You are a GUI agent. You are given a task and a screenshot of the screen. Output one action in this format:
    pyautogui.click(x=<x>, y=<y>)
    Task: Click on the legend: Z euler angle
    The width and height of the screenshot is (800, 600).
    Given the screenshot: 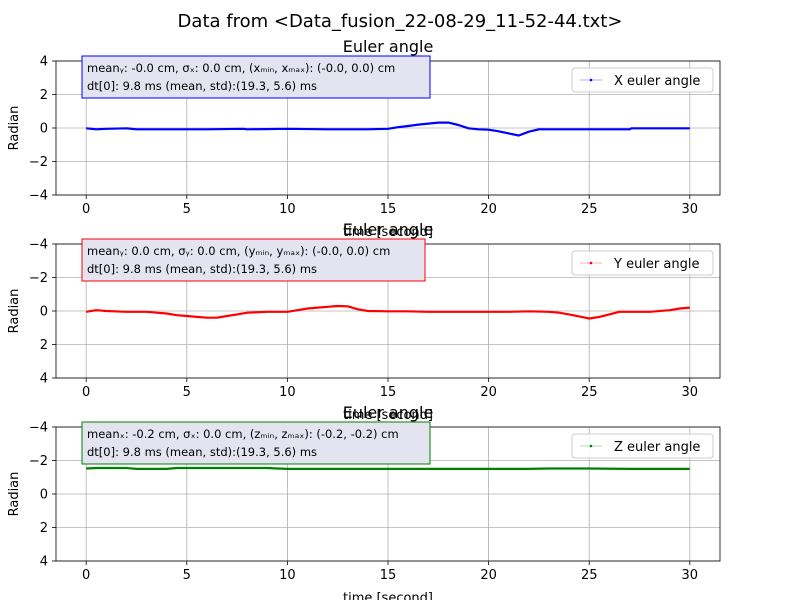 What is the action you would take?
    pyautogui.click(x=642, y=446)
    